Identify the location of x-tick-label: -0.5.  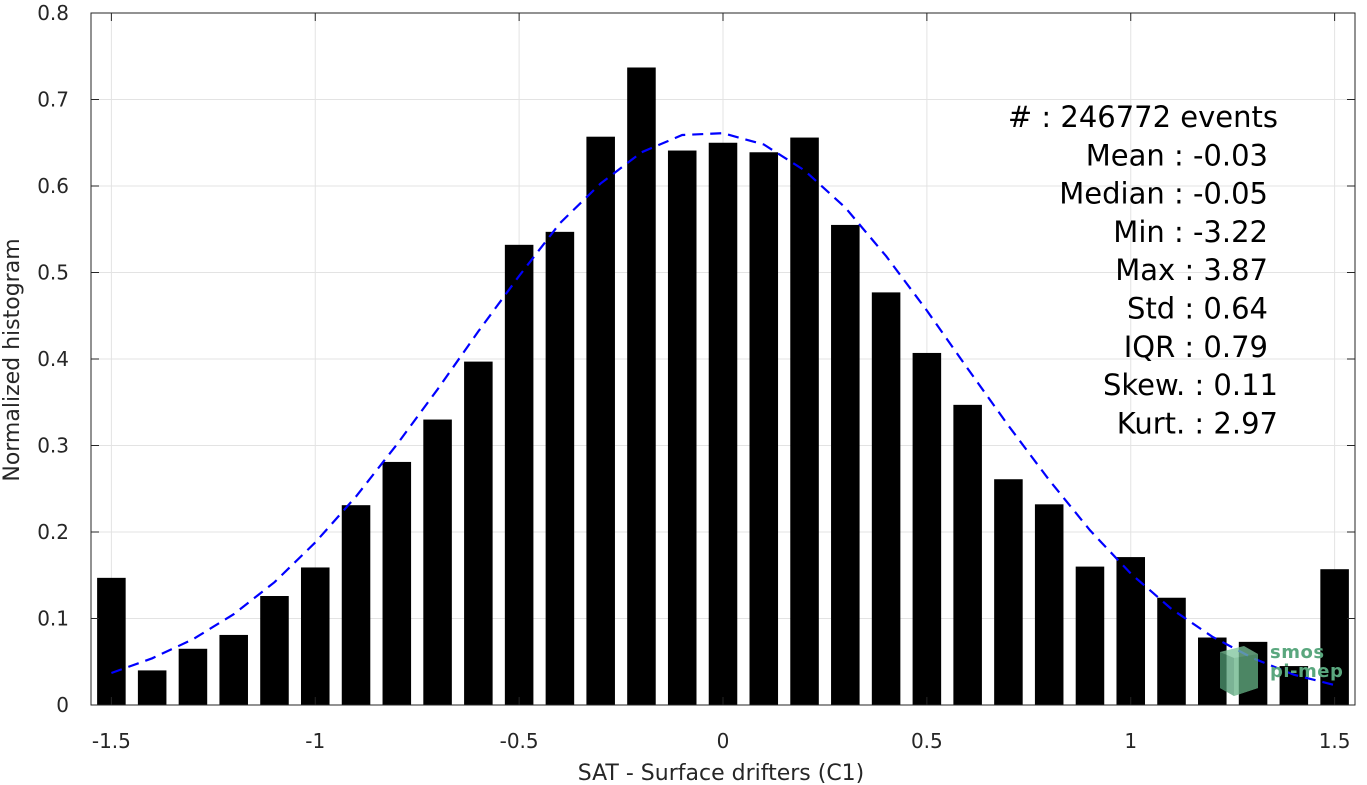
(519, 741).